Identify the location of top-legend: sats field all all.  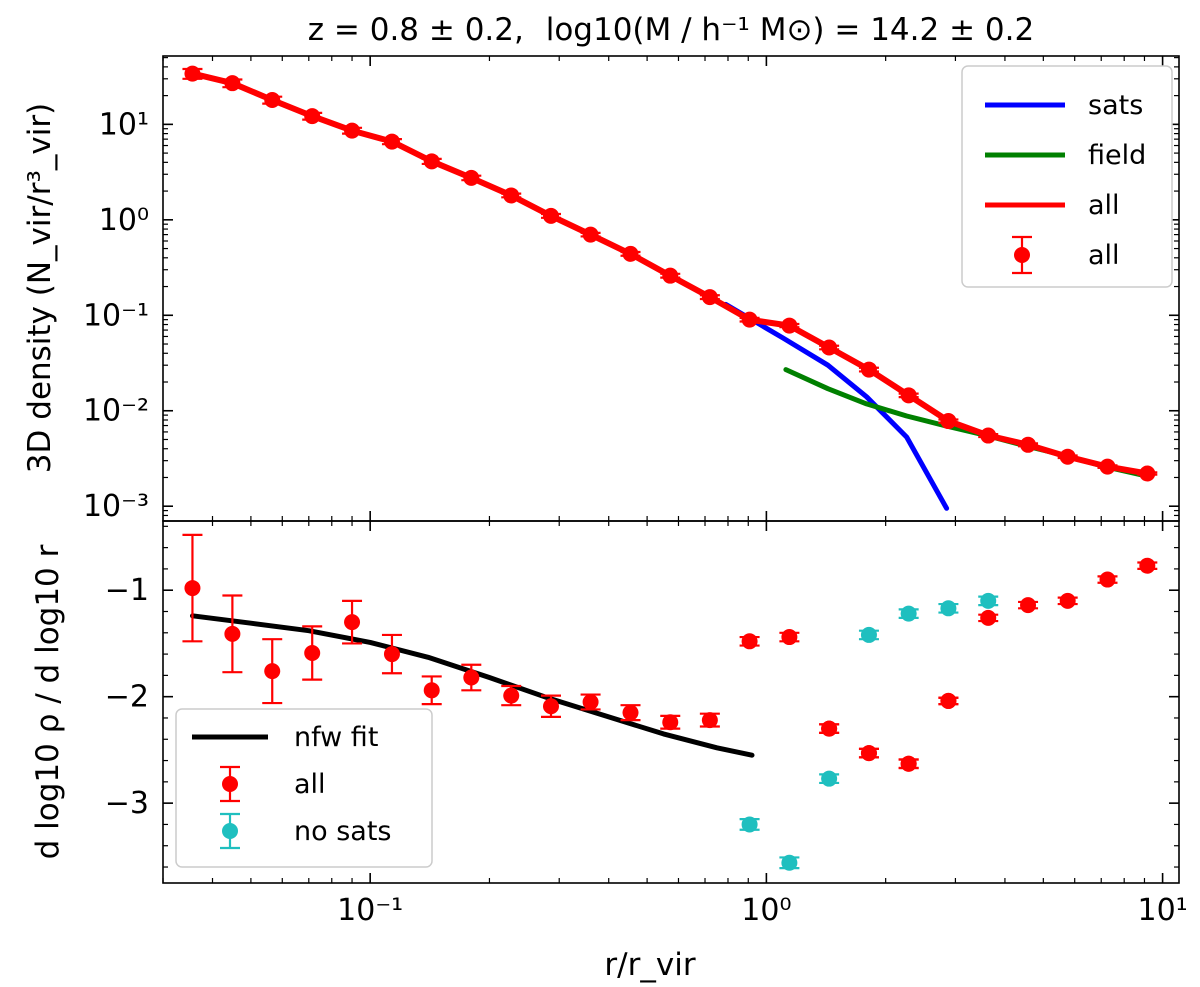
(1067, 176).